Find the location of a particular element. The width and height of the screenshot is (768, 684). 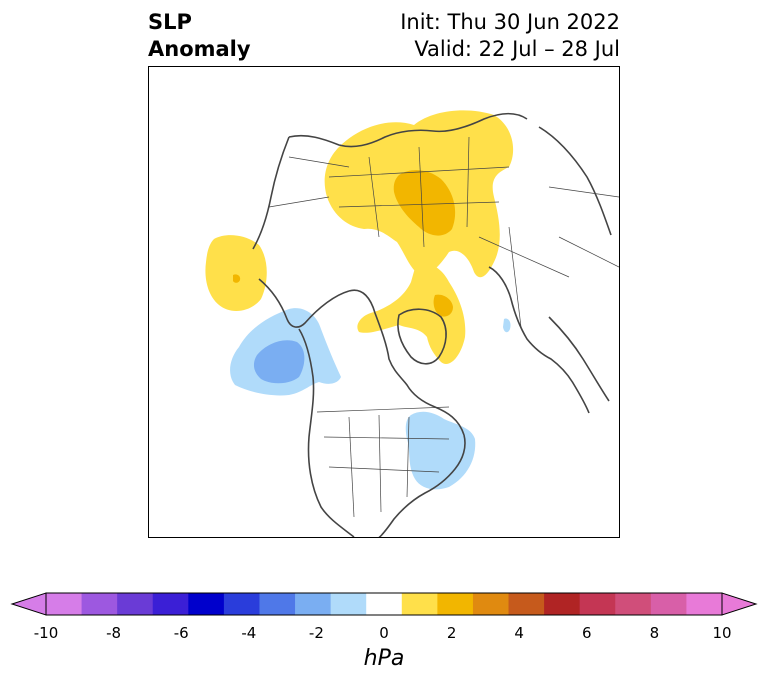

title-line-anomaly: Anomaly is located at coordinates (199, 49).